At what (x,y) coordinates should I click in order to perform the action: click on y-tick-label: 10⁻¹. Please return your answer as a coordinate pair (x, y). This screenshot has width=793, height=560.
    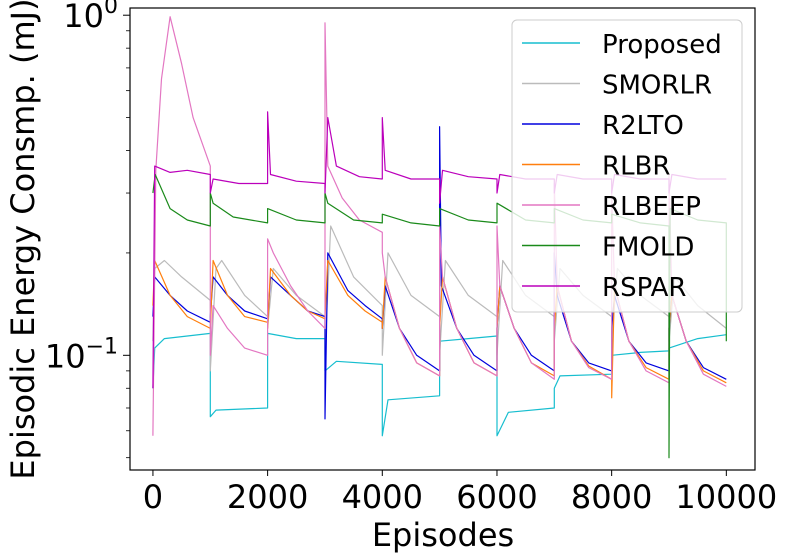
    Looking at the image, I should click on (81, 354).